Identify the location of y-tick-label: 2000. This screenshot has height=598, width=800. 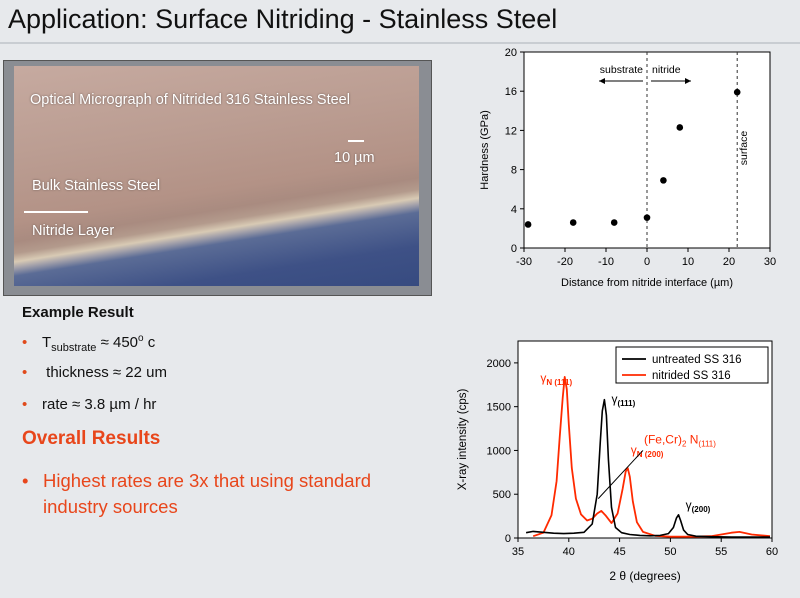
(499, 364).